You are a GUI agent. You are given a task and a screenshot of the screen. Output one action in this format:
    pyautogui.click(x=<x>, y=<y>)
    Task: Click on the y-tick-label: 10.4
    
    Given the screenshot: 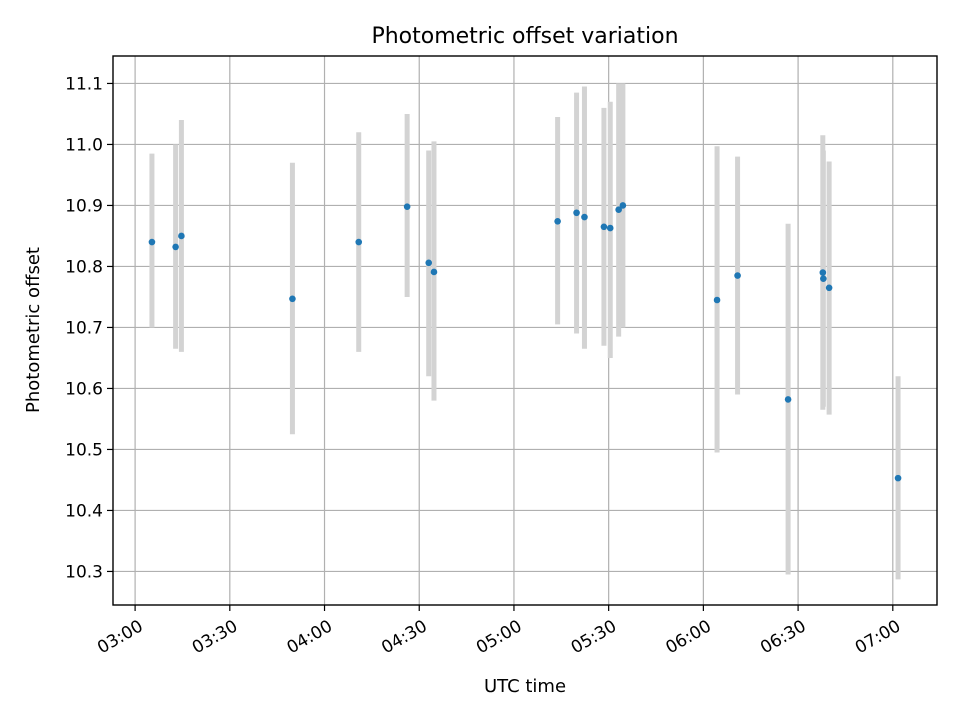 What is the action you would take?
    pyautogui.click(x=84, y=511)
    